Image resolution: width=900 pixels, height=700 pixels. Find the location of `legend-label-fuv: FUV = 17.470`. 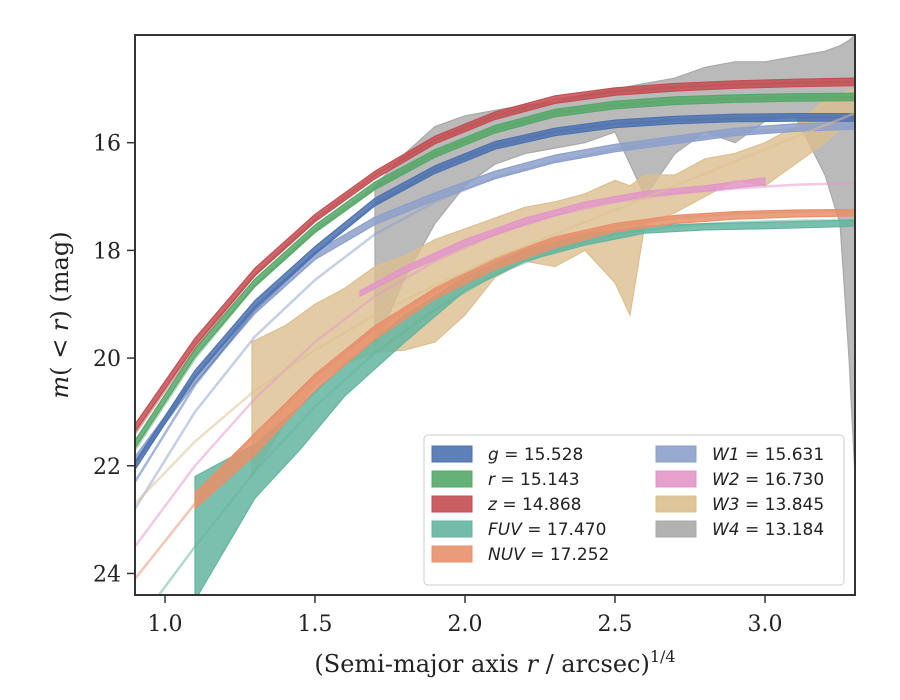

legend-label-fuv: FUV = 17.470 is located at coordinates (547, 530).